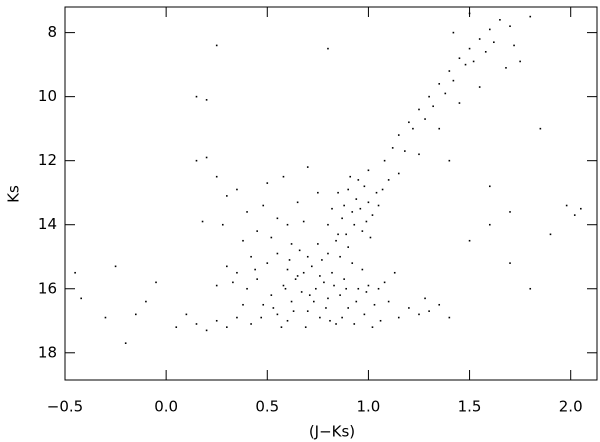 Image resolution: width=600 pixels, height=442 pixels. I want to click on y-tick-label: 14, so click(47, 224).